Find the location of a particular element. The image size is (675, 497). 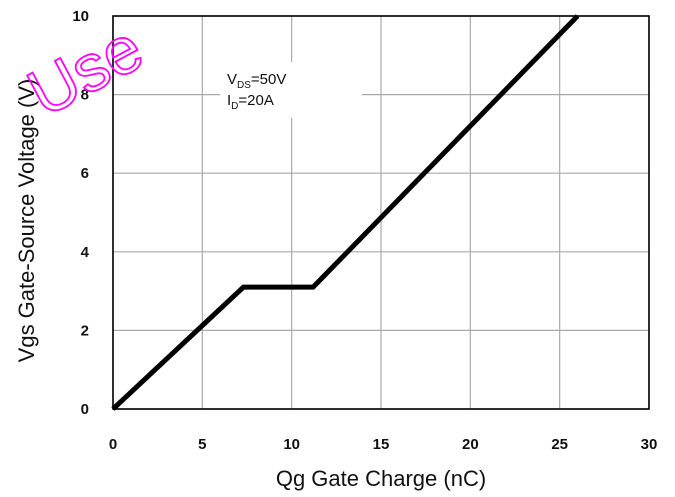

x-tick-label-20: 20 is located at coordinates (470, 444).